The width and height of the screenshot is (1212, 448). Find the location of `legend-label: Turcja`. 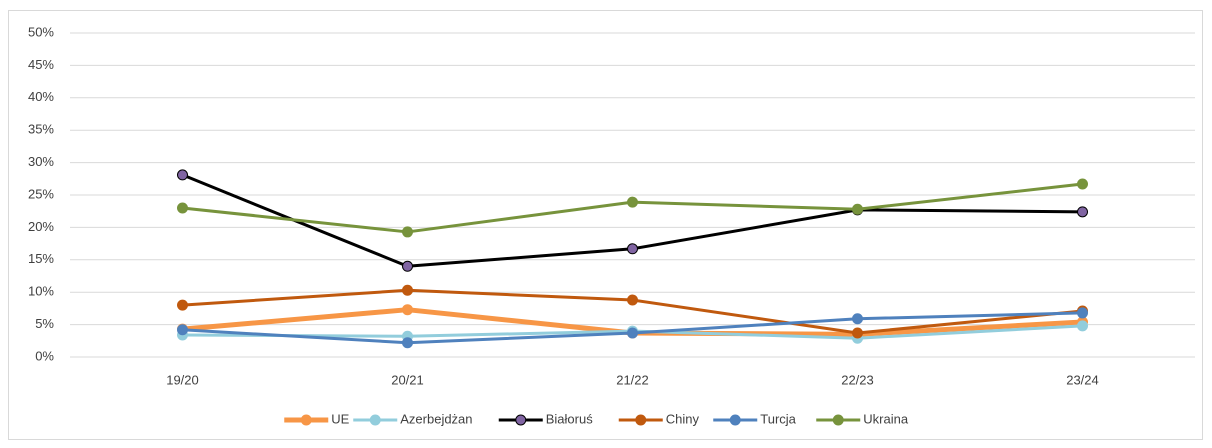

legend-label: Turcja is located at coordinates (778, 418).